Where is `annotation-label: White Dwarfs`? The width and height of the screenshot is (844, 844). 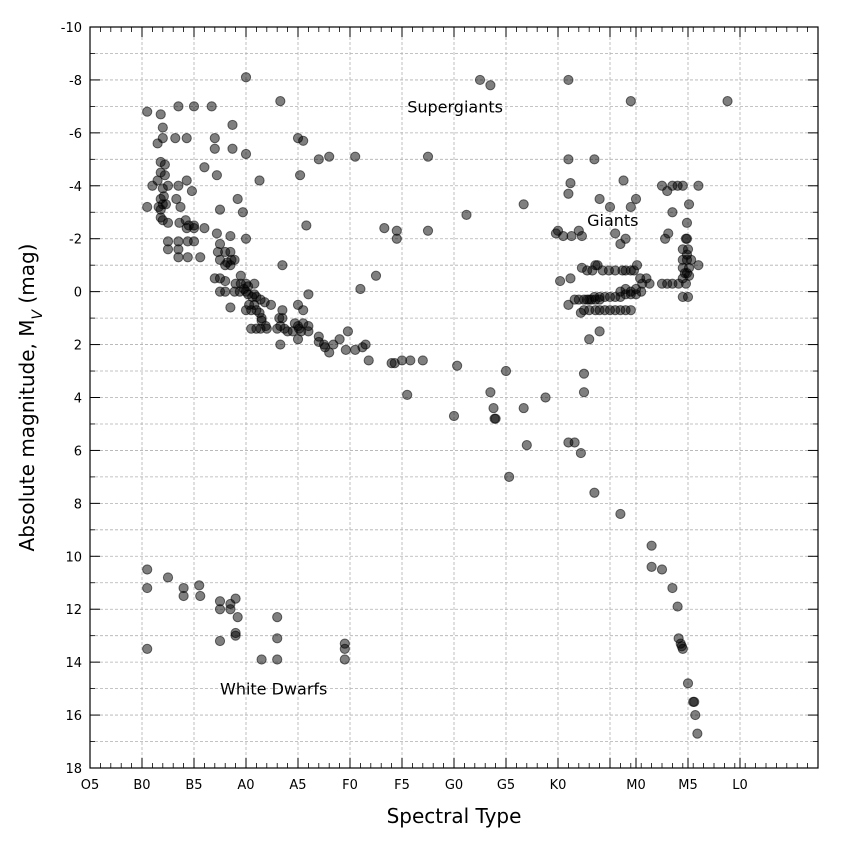 annotation-label: White Dwarfs is located at coordinates (273, 689).